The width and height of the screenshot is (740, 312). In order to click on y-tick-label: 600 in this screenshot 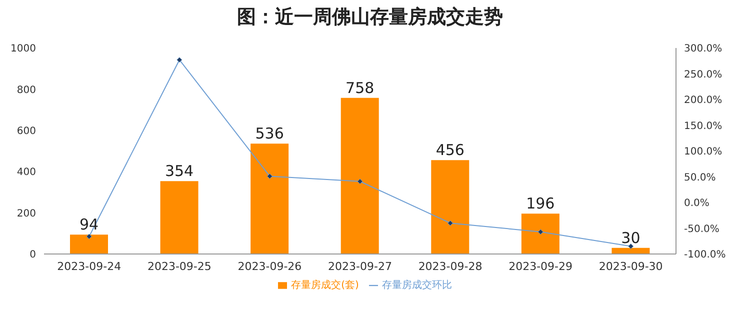, I will do `click(26, 131)`.